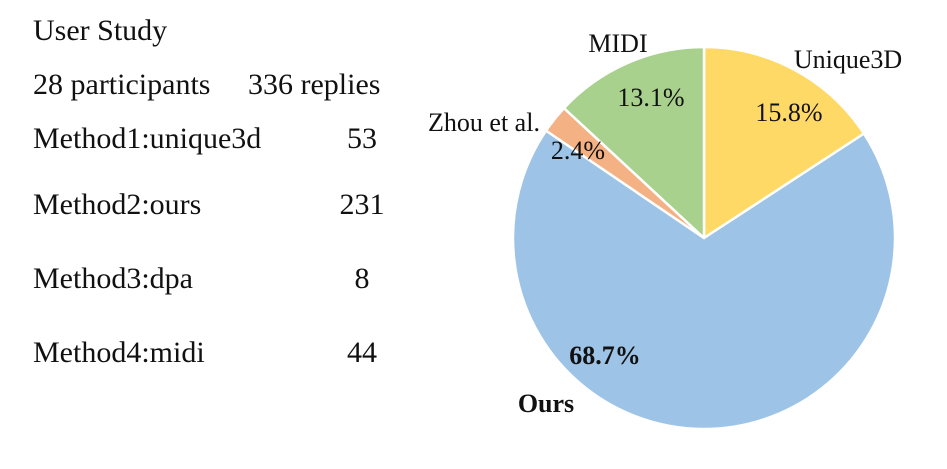 The height and width of the screenshot is (469, 947). What do you see at coordinates (605, 355) in the screenshot?
I see `slice-percent-label: 68.7%` at bounding box center [605, 355].